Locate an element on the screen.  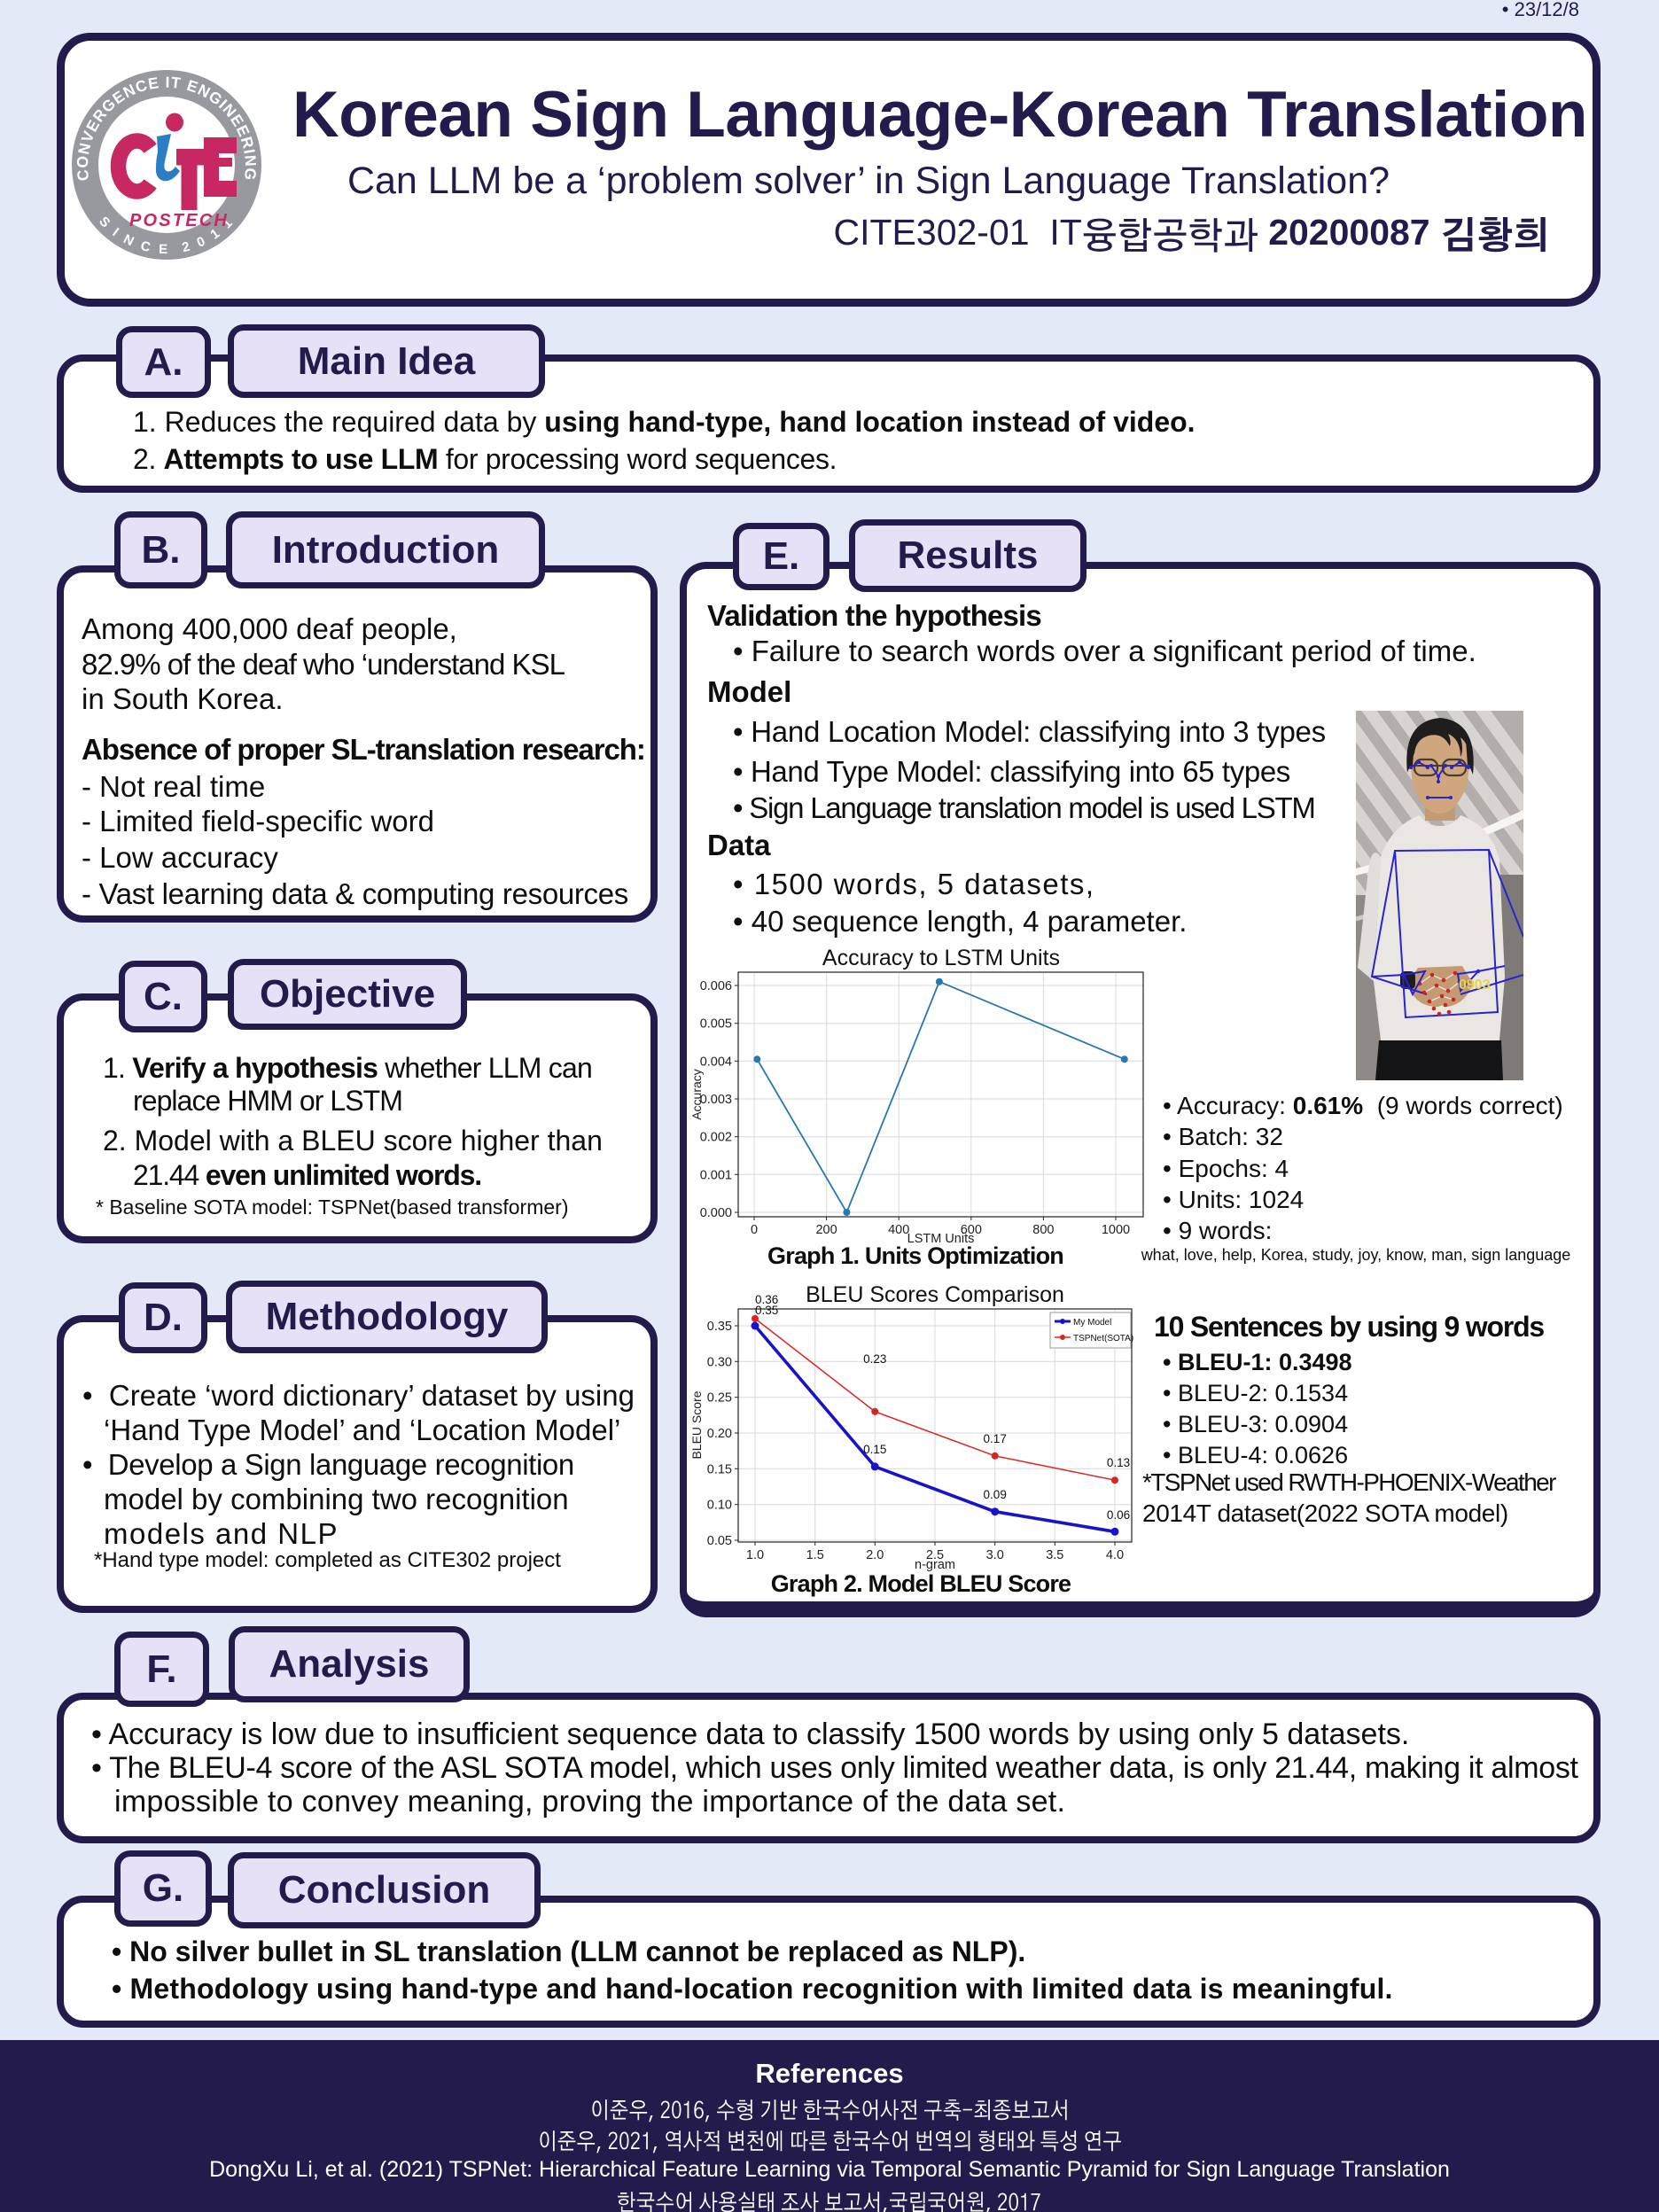
svg-text: n-gram is located at coordinates (935, 1565).